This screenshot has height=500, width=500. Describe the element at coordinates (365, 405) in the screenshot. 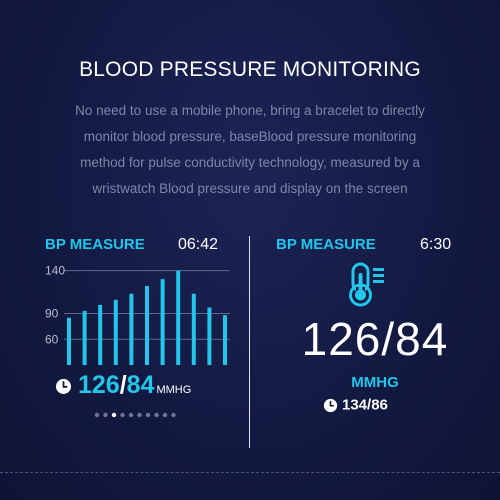

I see `previous-reading-value: 134/86` at that location.